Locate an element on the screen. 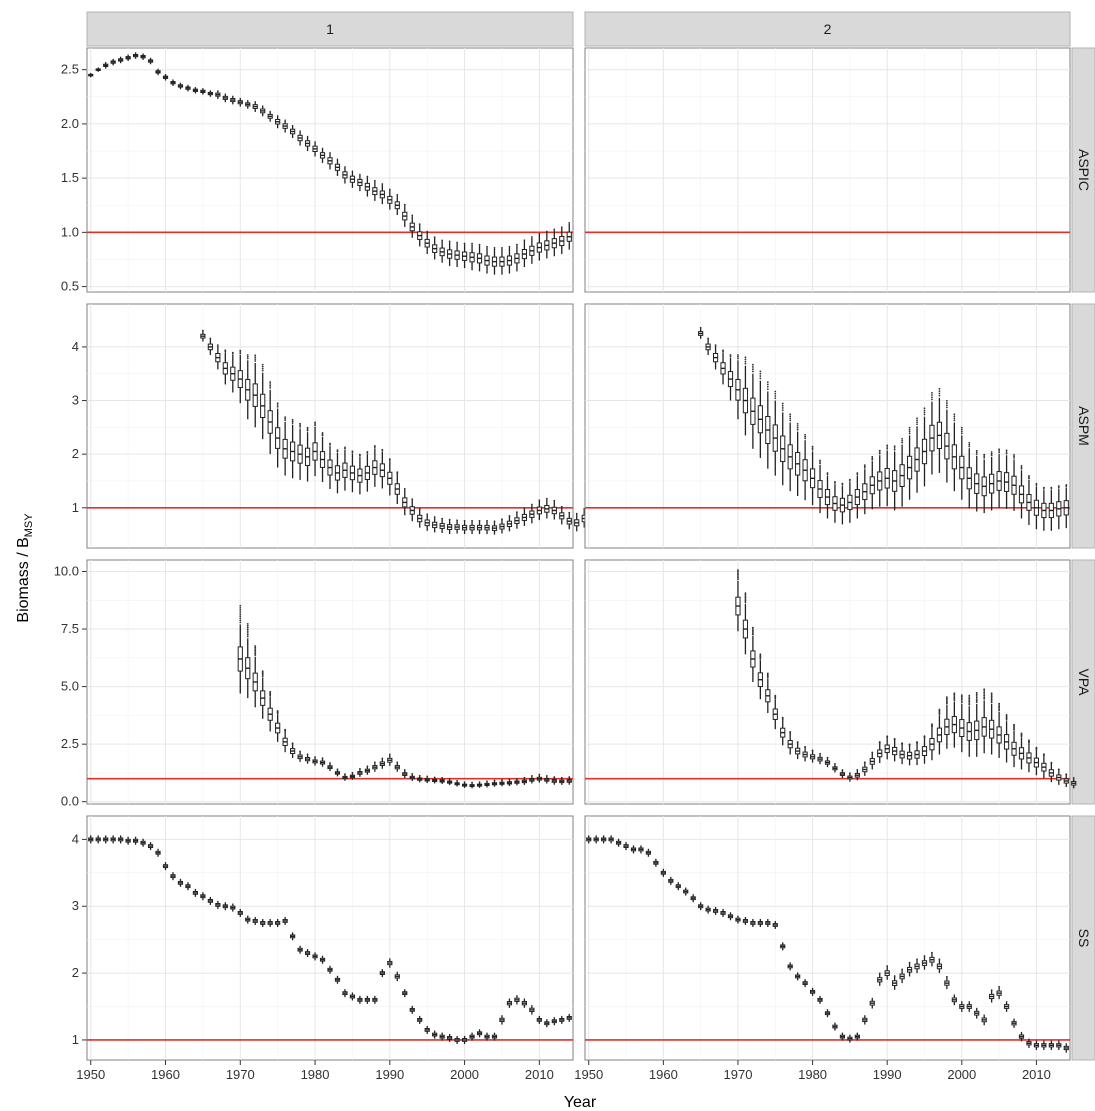  boxplot-1977 is located at coordinates (293, 448).